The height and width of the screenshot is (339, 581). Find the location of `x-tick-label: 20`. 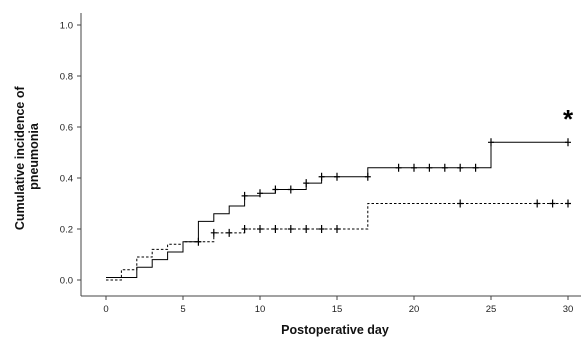

x-tick-label: 20 is located at coordinates (414, 309).